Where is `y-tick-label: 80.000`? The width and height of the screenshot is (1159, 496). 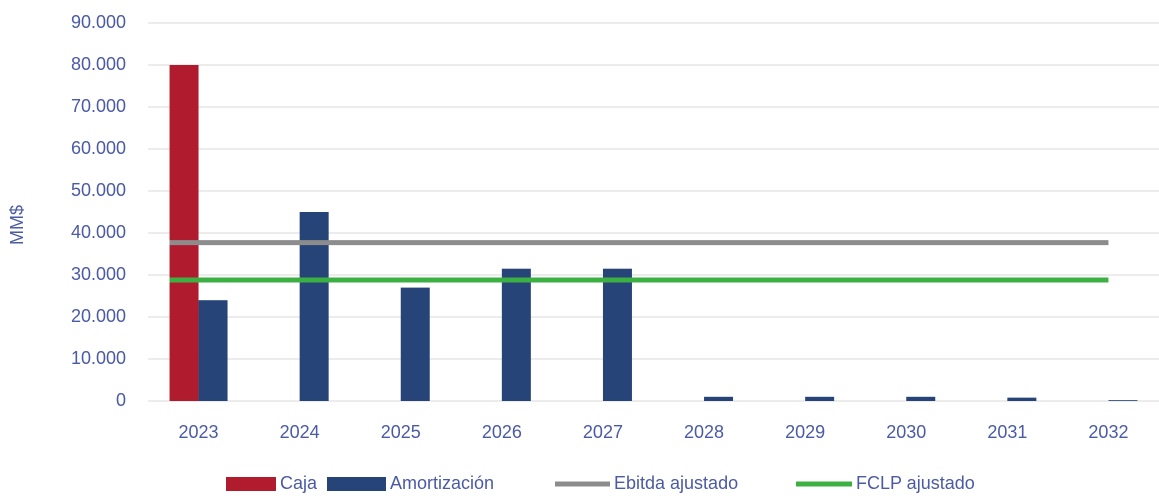
y-tick-label: 80.000 is located at coordinates (98, 64).